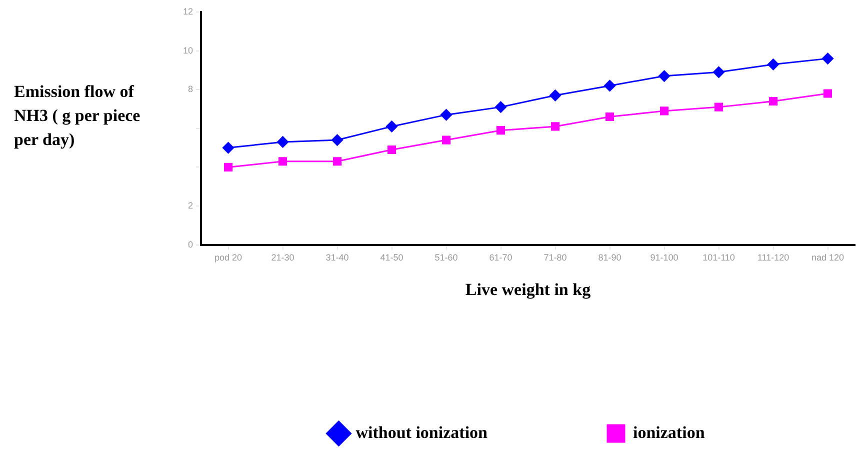 This screenshot has width=865, height=452. What do you see at coordinates (228, 257) in the screenshot?
I see `x-tick-label: pod 20` at bounding box center [228, 257].